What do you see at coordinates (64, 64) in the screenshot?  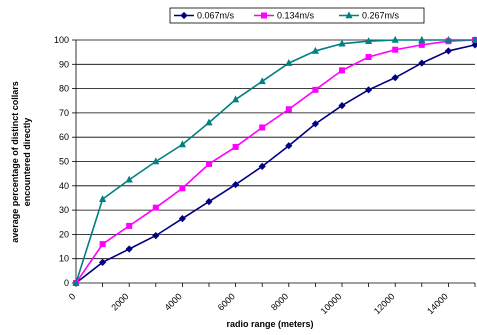 I see `y-tick-label-90: 90` at bounding box center [64, 64].